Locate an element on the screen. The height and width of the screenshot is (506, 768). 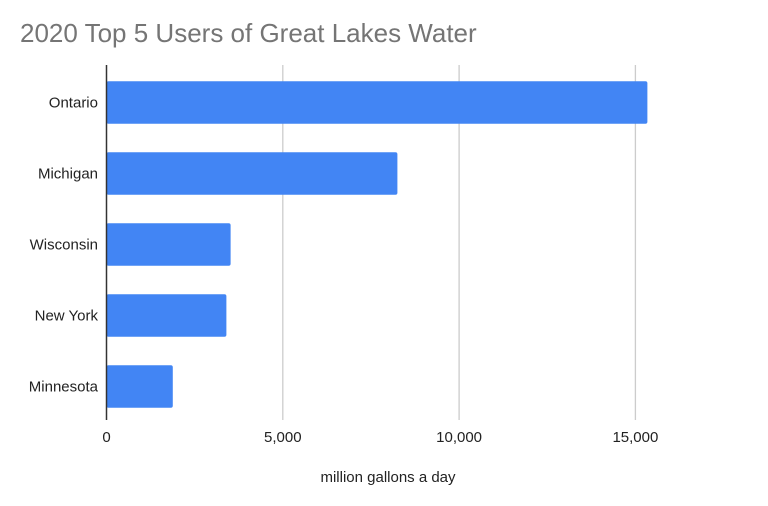
x-tick-label: 0 is located at coordinates (106, 437).